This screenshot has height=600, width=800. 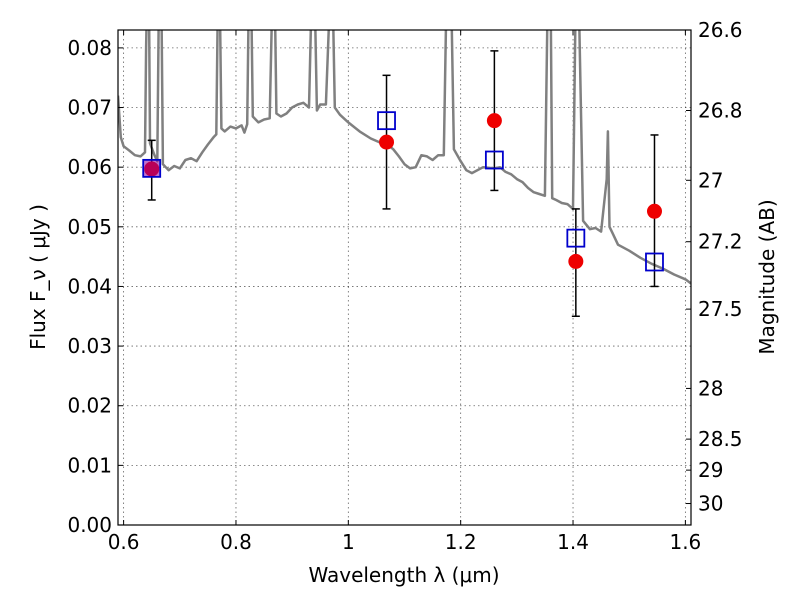 I want to click on right-tick-label: 28.5, so click(x=720, y=439).